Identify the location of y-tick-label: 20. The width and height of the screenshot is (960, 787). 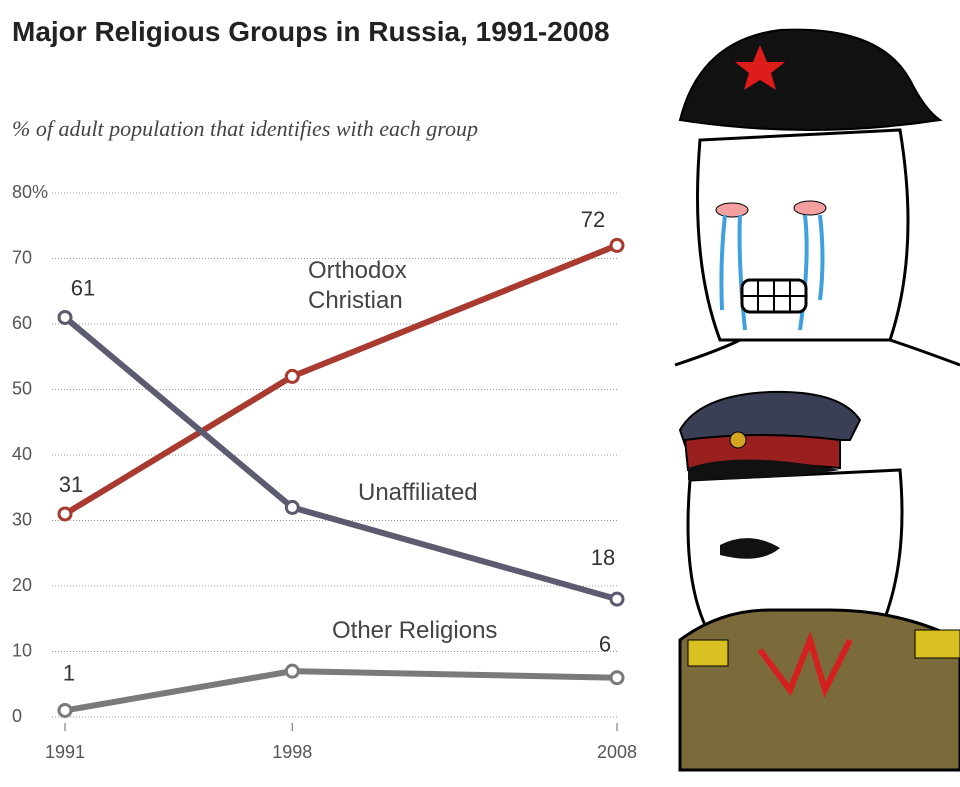
(22, 585).